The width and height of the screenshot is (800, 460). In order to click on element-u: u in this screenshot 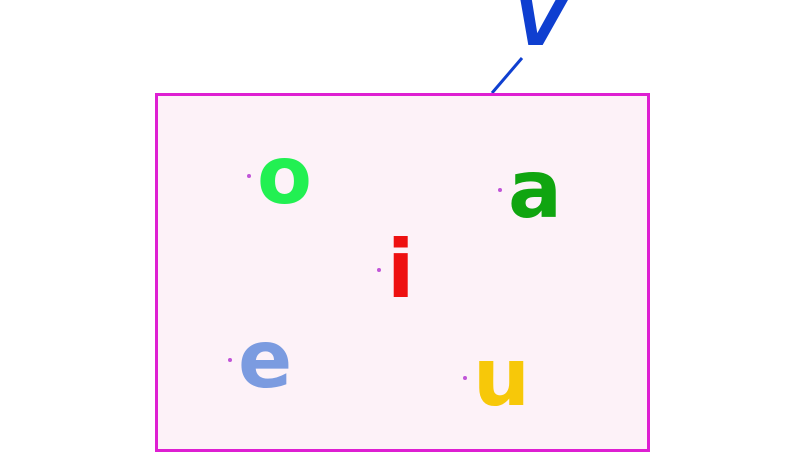, I will do `click(496, 378)`.